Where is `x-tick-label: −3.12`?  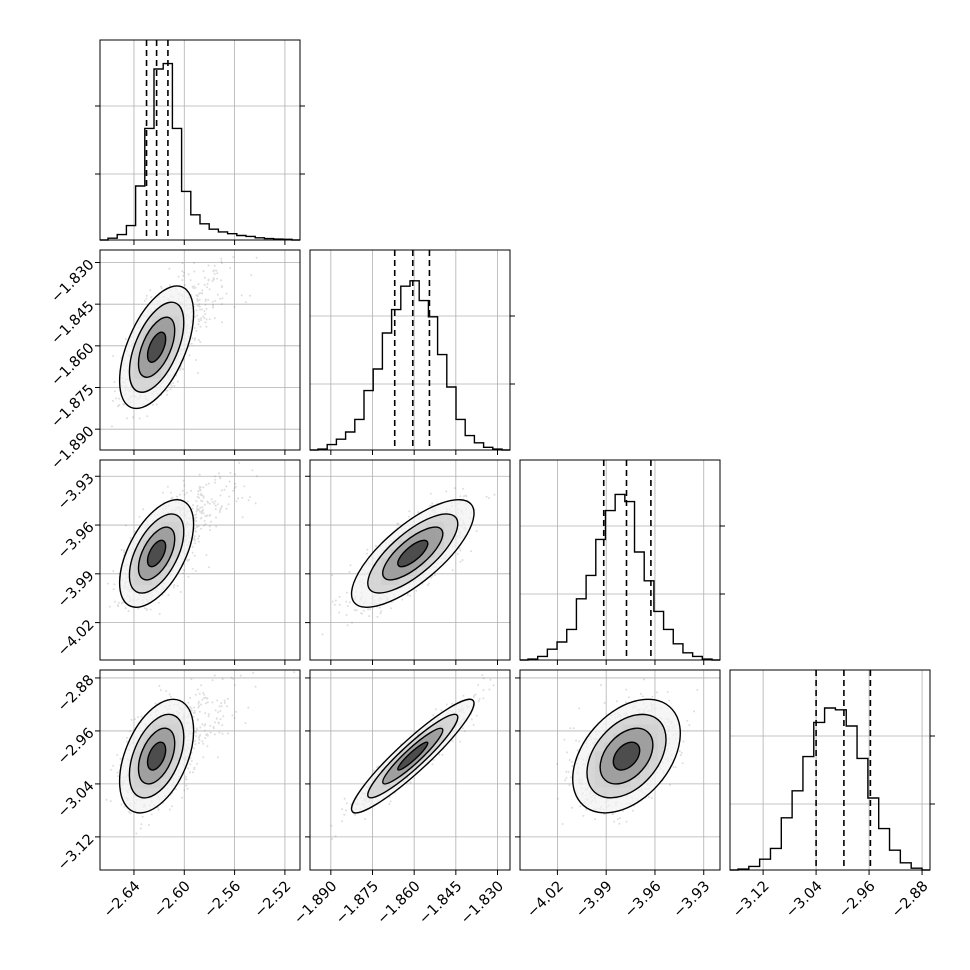 x-tick-label: −3.12 is located at coordinates (751, 899).